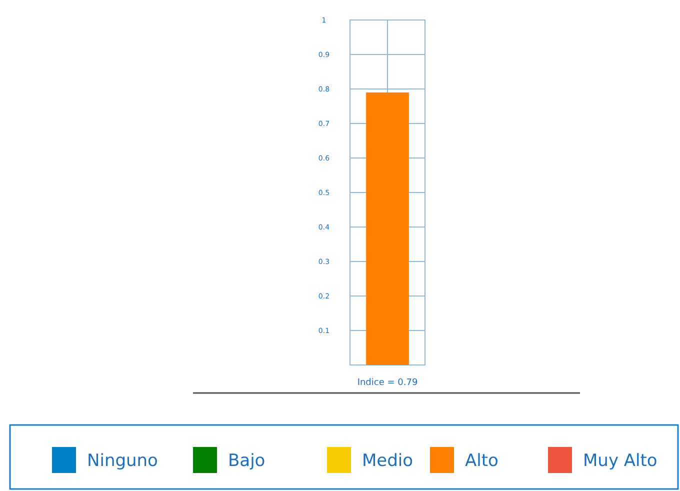 The image size is (680, 491). Describe the element at coordinates (122, 461) in the screenshot. I see `legend-label: Ninguno` at that location.